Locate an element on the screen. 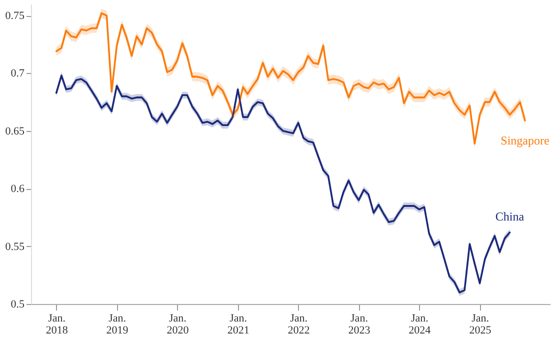 This screenshot has height=337, width=560. x-tick-label: Jan. 2023 is located at coordinates (359, 324).